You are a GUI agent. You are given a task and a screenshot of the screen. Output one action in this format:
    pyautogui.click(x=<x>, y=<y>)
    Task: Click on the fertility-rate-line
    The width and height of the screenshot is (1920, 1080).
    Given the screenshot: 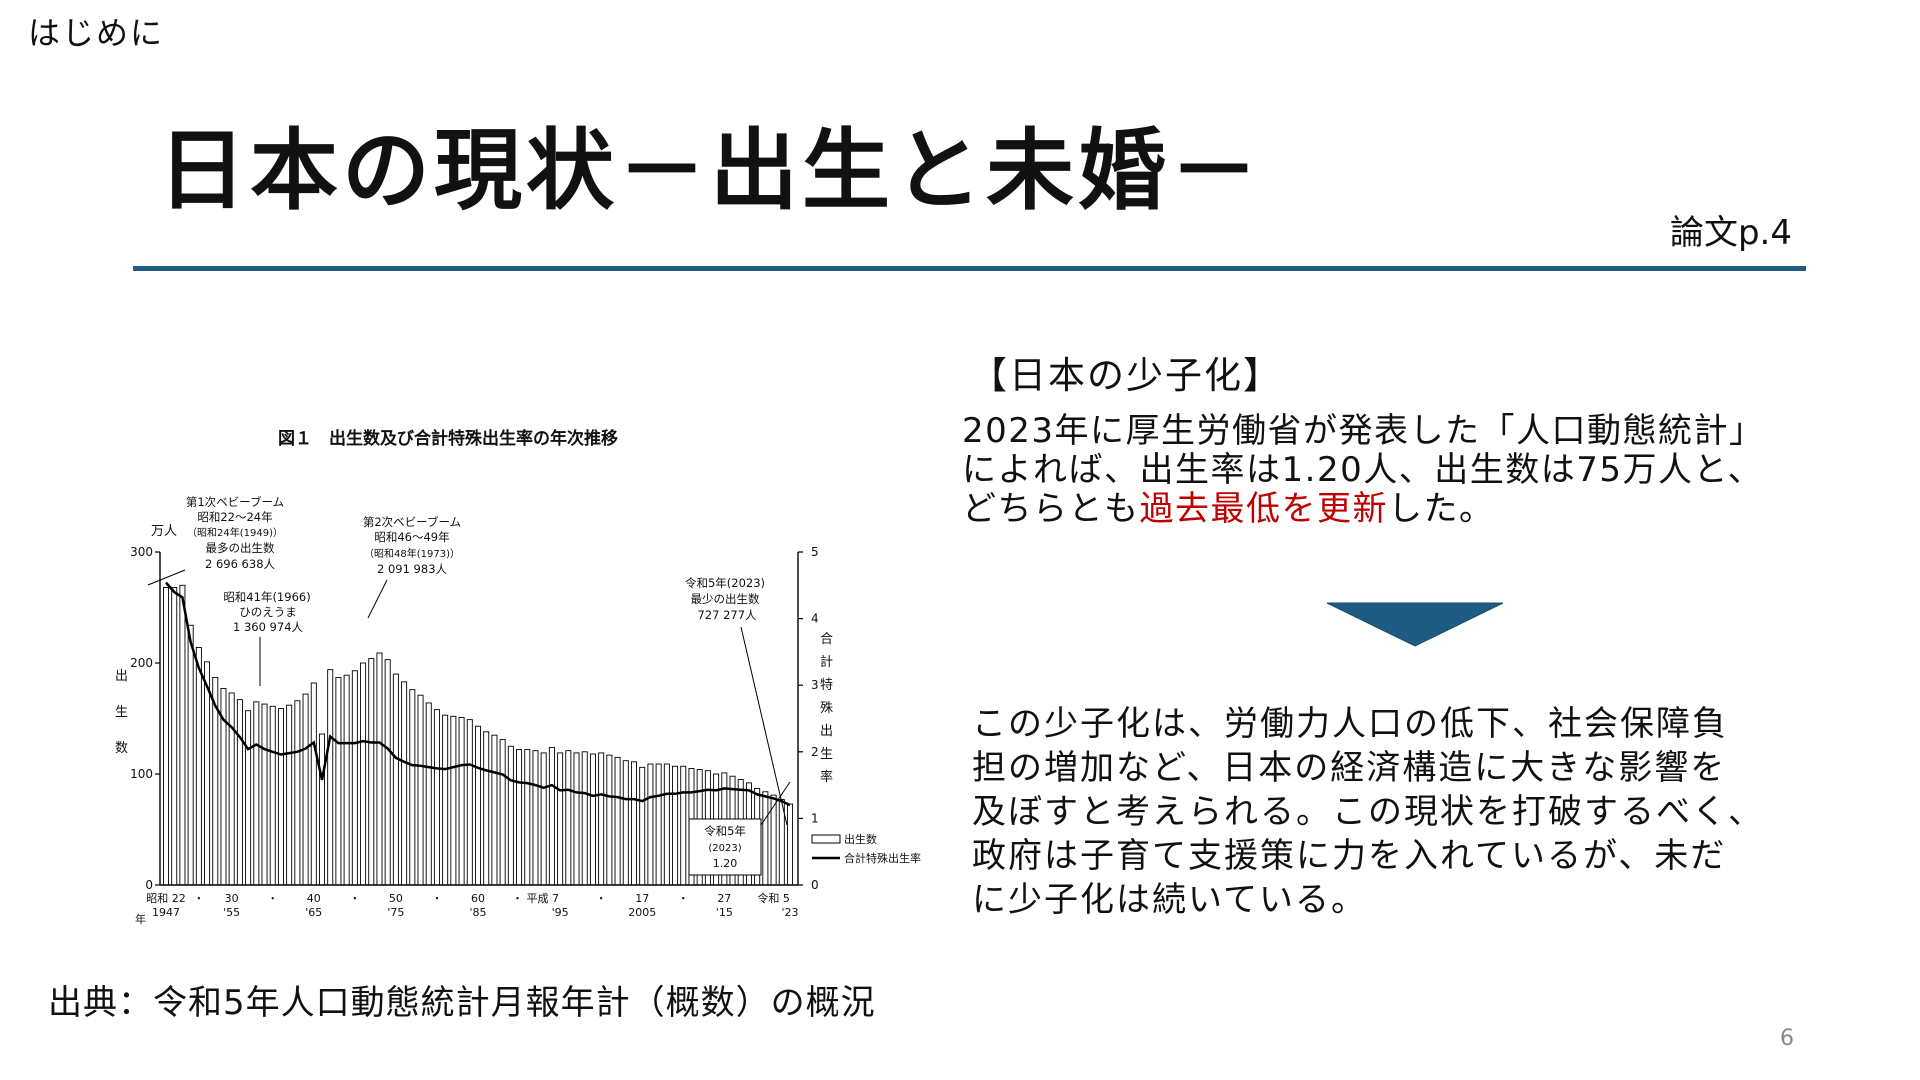 What is the action you would take?
    pyautogui.click(x=478, y=694)
    